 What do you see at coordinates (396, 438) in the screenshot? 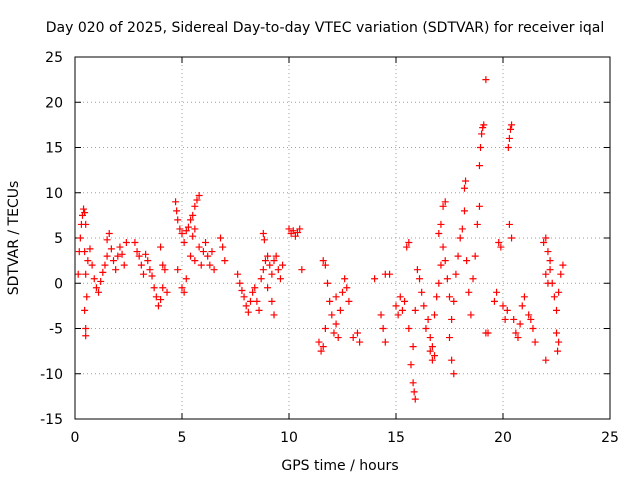
I see `x-tick-label: 15` at bounding box center [396, 438].